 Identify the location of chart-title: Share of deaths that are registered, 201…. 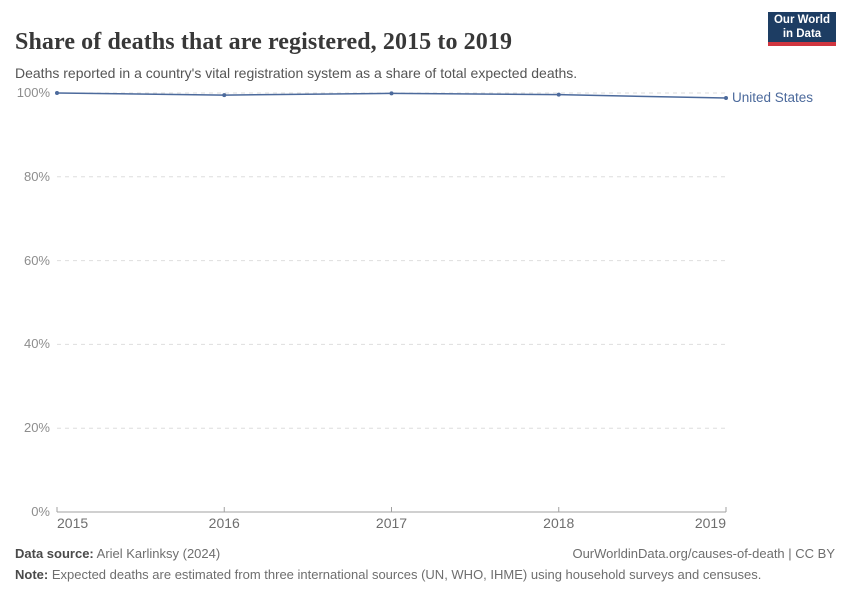
(264, 42).